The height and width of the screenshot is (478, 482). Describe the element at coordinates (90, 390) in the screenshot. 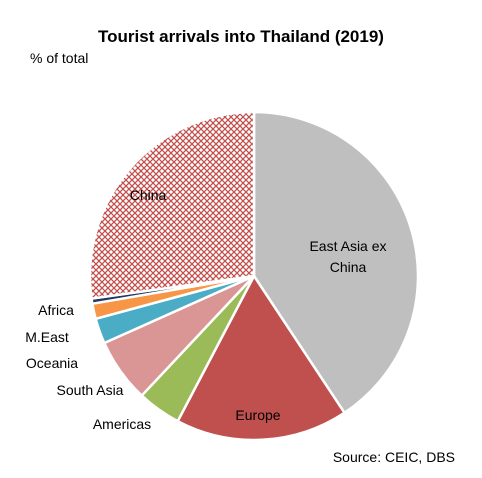

I see `slice-label: South Asia` at that location.